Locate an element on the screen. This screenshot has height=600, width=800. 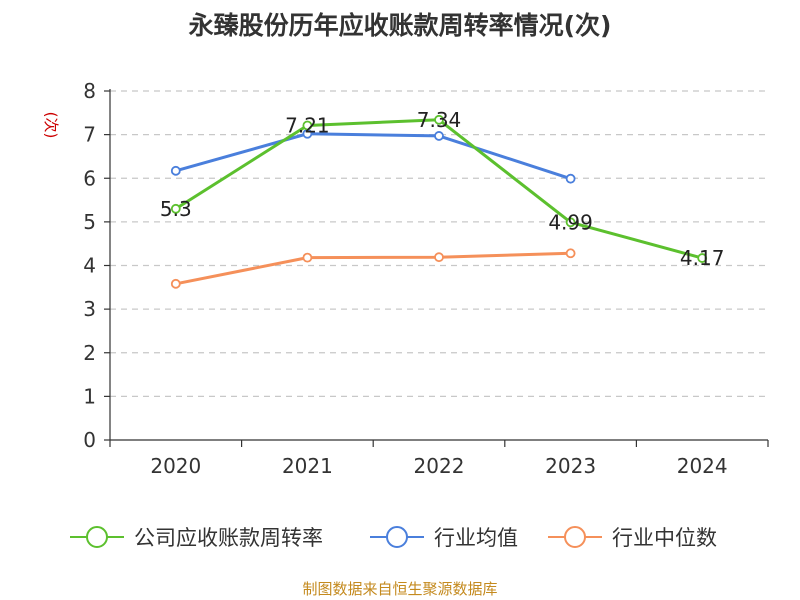
y-tick-label: 6 is located at coordinates (89, 178).